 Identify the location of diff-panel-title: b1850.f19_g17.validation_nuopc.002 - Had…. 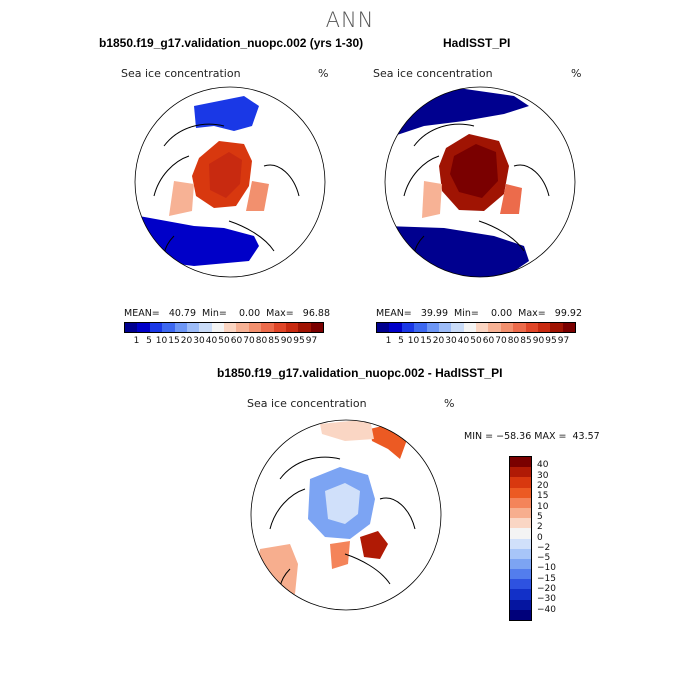
(360, 373).